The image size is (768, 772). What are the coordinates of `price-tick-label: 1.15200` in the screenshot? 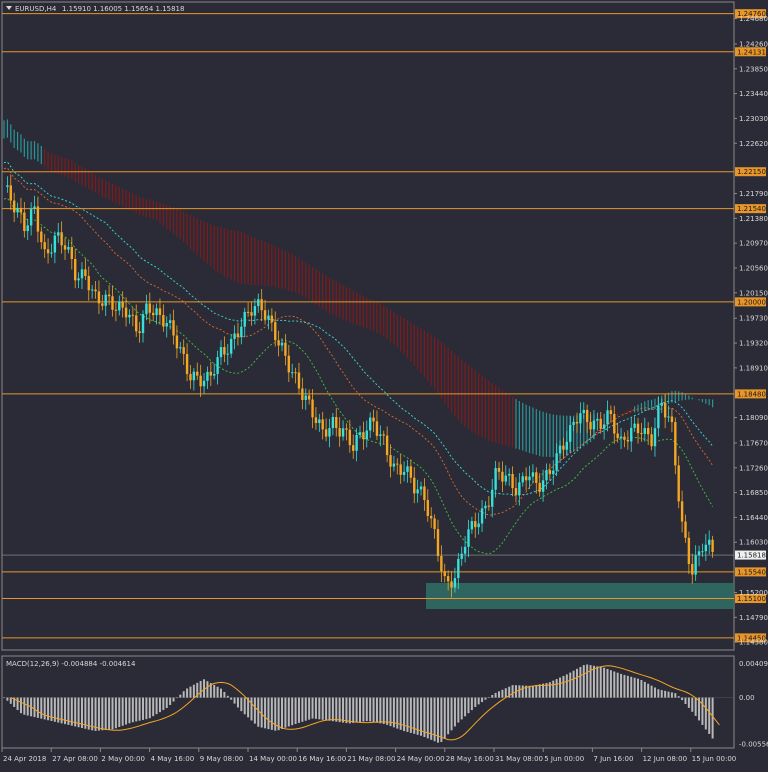 It's located at (753, 593).